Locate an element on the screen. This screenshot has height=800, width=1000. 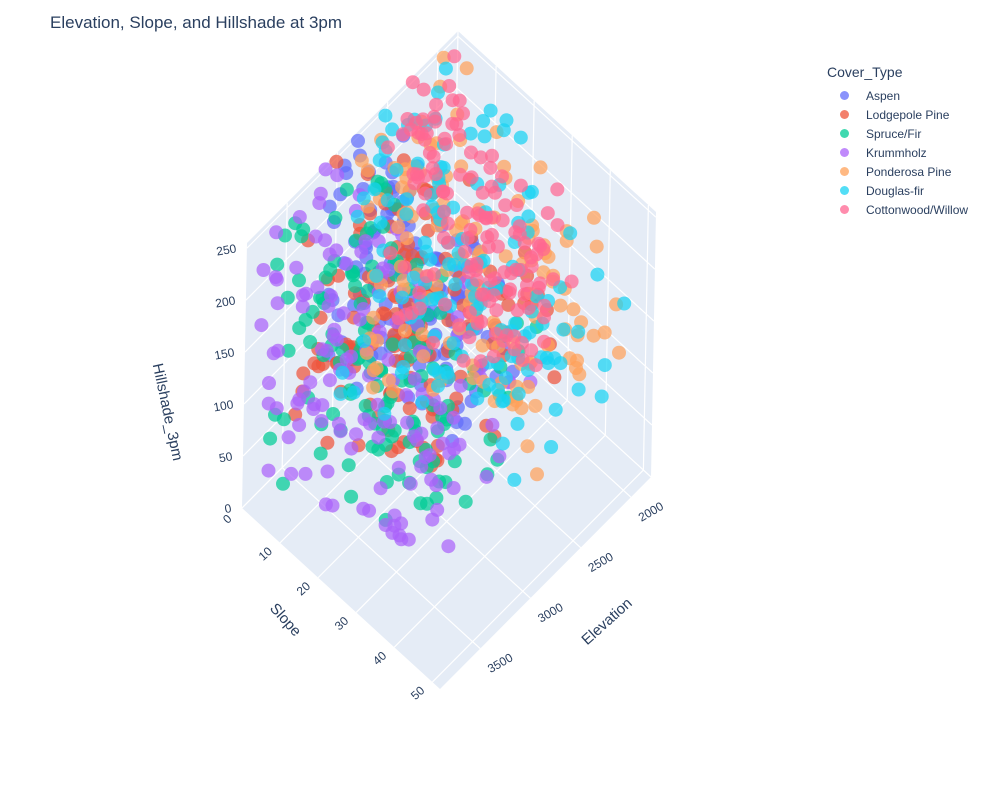
legend-item: Spruce/Fir is located at coordinates (897, 133).